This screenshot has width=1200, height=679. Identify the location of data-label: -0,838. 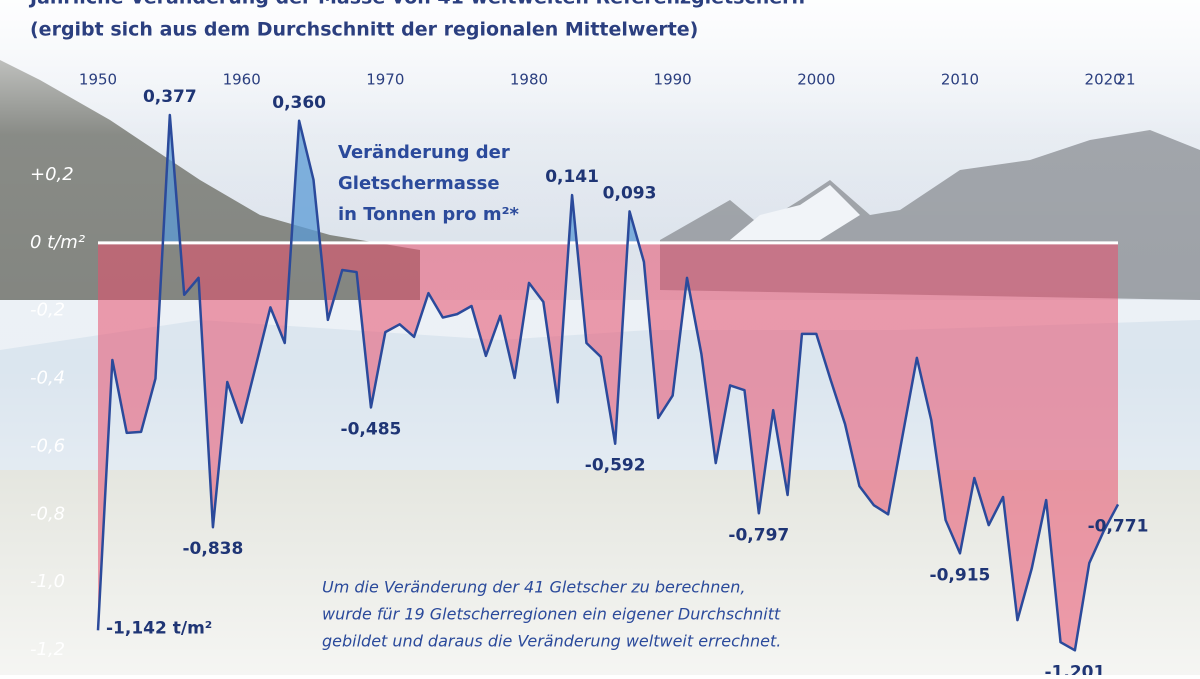
(213, 549).